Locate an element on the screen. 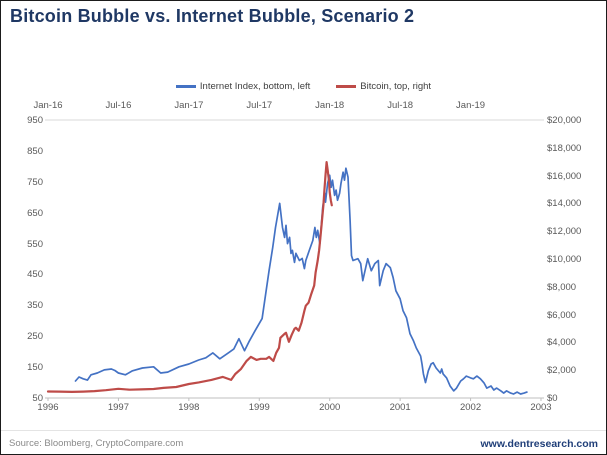 The image size is (607, 455). x-axis-bottom-tick: 2002 is located at coordinates (470, 407).